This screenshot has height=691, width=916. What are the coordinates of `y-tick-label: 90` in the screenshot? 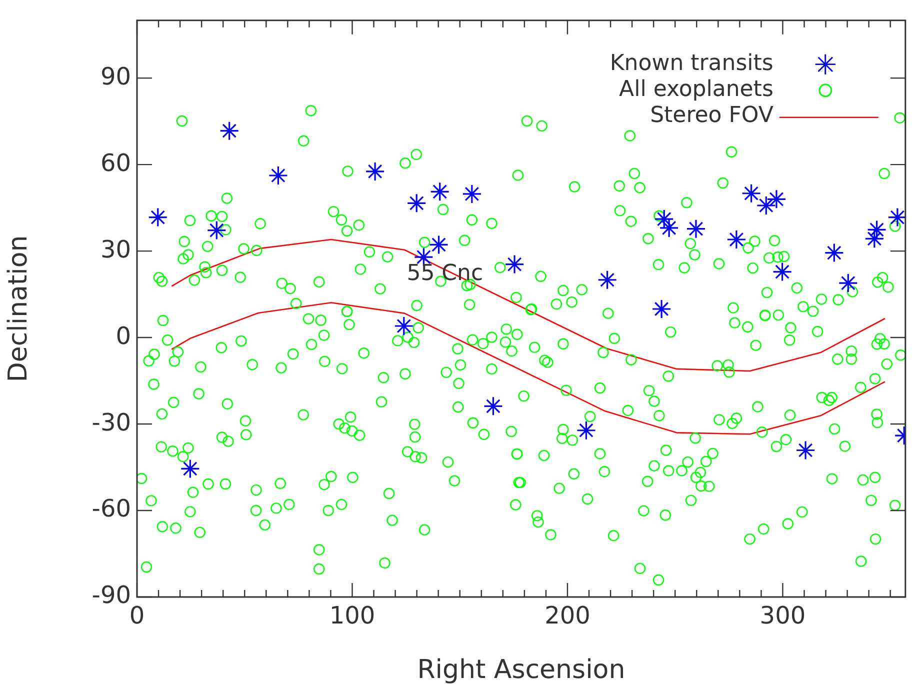 It's located at (115, 76).